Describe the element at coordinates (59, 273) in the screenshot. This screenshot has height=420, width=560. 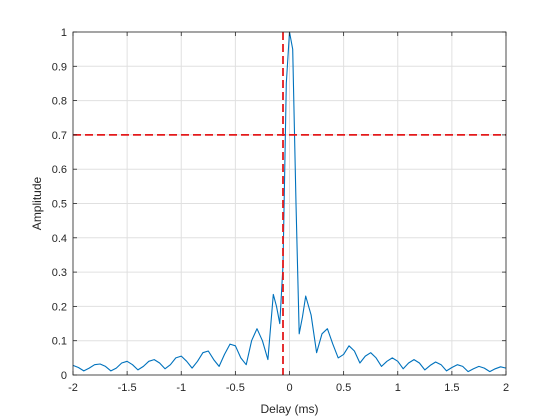
I see `y-tick-label: 0.3` at that location.